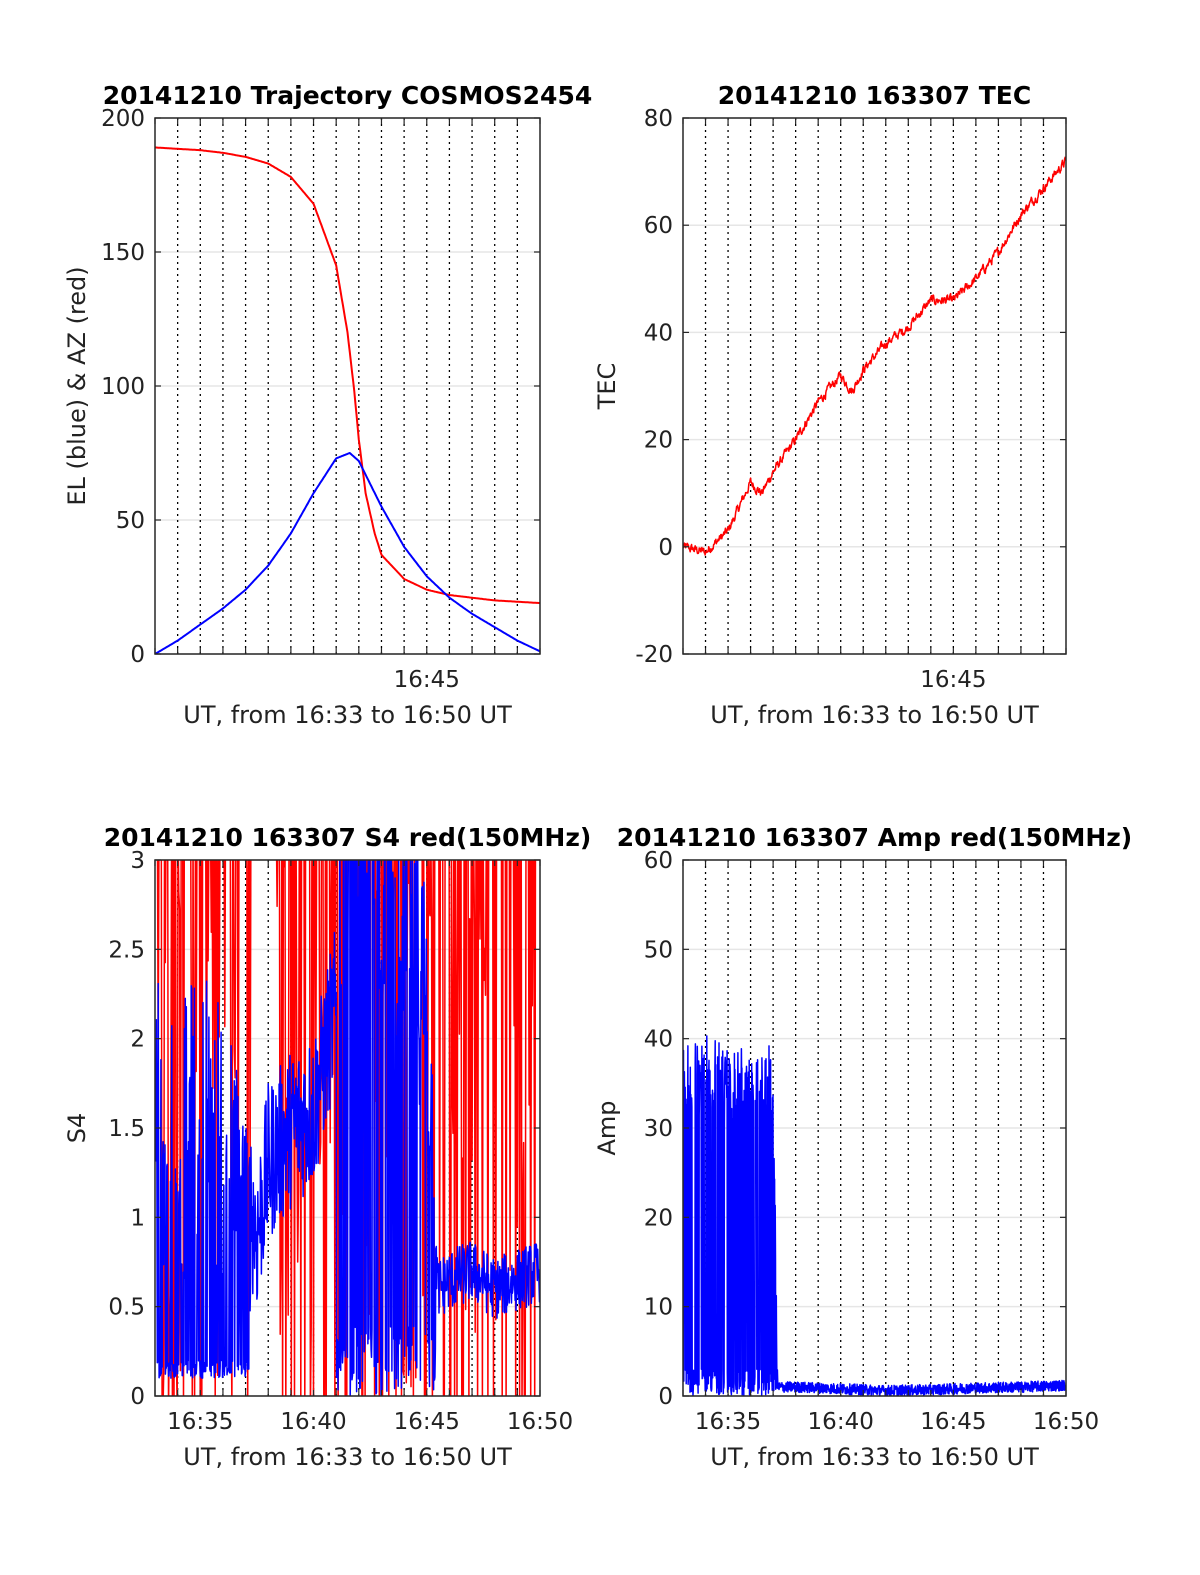 Image resolution: width=1200 pixels, height=1575 pixels. What do you see at coordinates (126, 1308) in the screenshot?
I see `y-tick-label: 0.5` at bounding box center [126, 1308].